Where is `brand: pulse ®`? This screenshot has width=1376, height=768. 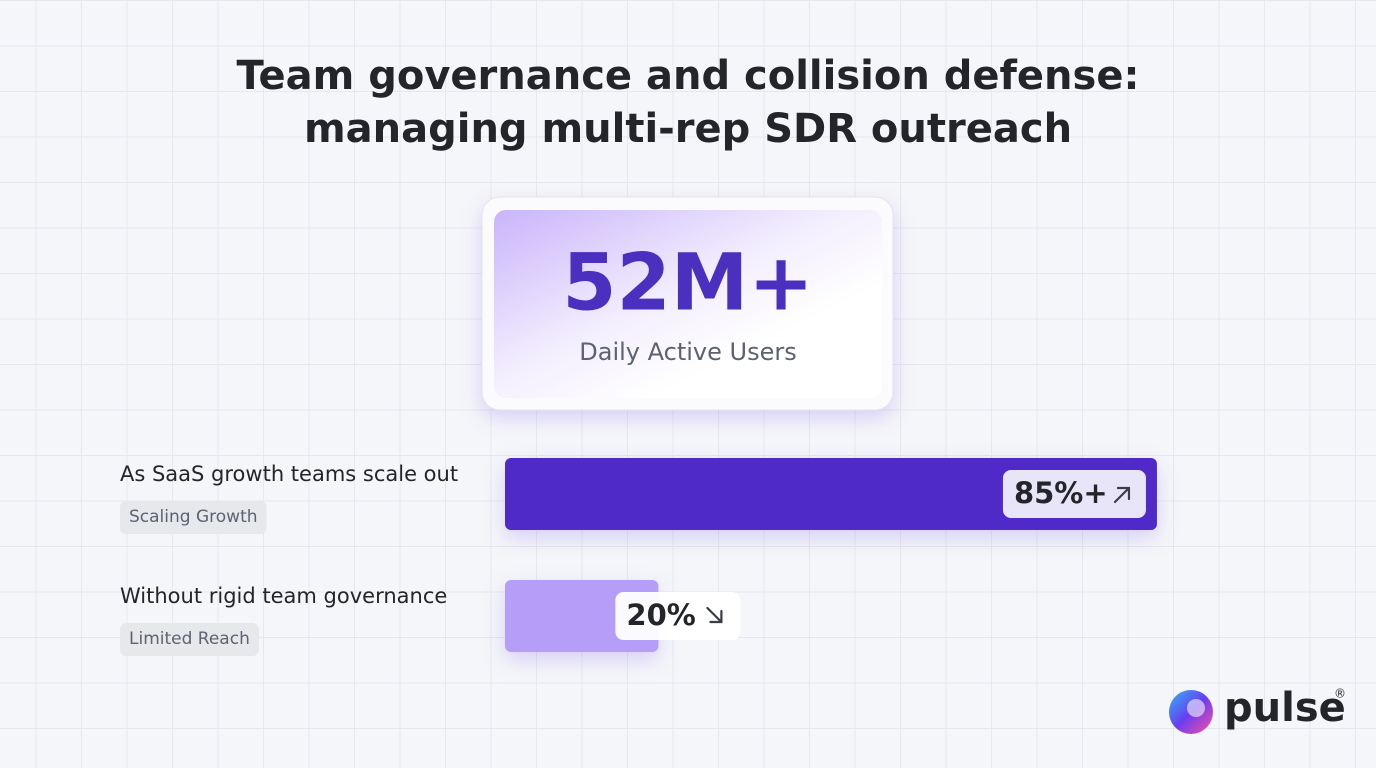 brand: pulse ® is located at coordinates (1257, 709).